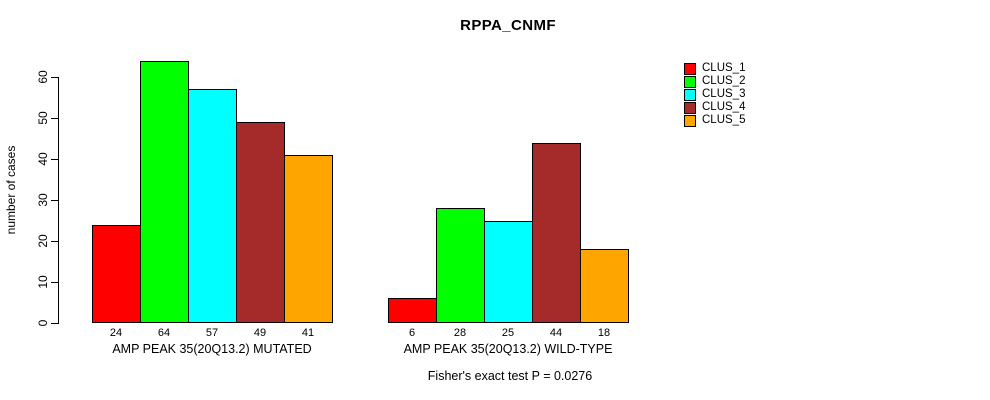  What do you see at coordinates (164, 333) in the screenshot?
I see `bar-value-label: 64` at bounding box center [164, 333].